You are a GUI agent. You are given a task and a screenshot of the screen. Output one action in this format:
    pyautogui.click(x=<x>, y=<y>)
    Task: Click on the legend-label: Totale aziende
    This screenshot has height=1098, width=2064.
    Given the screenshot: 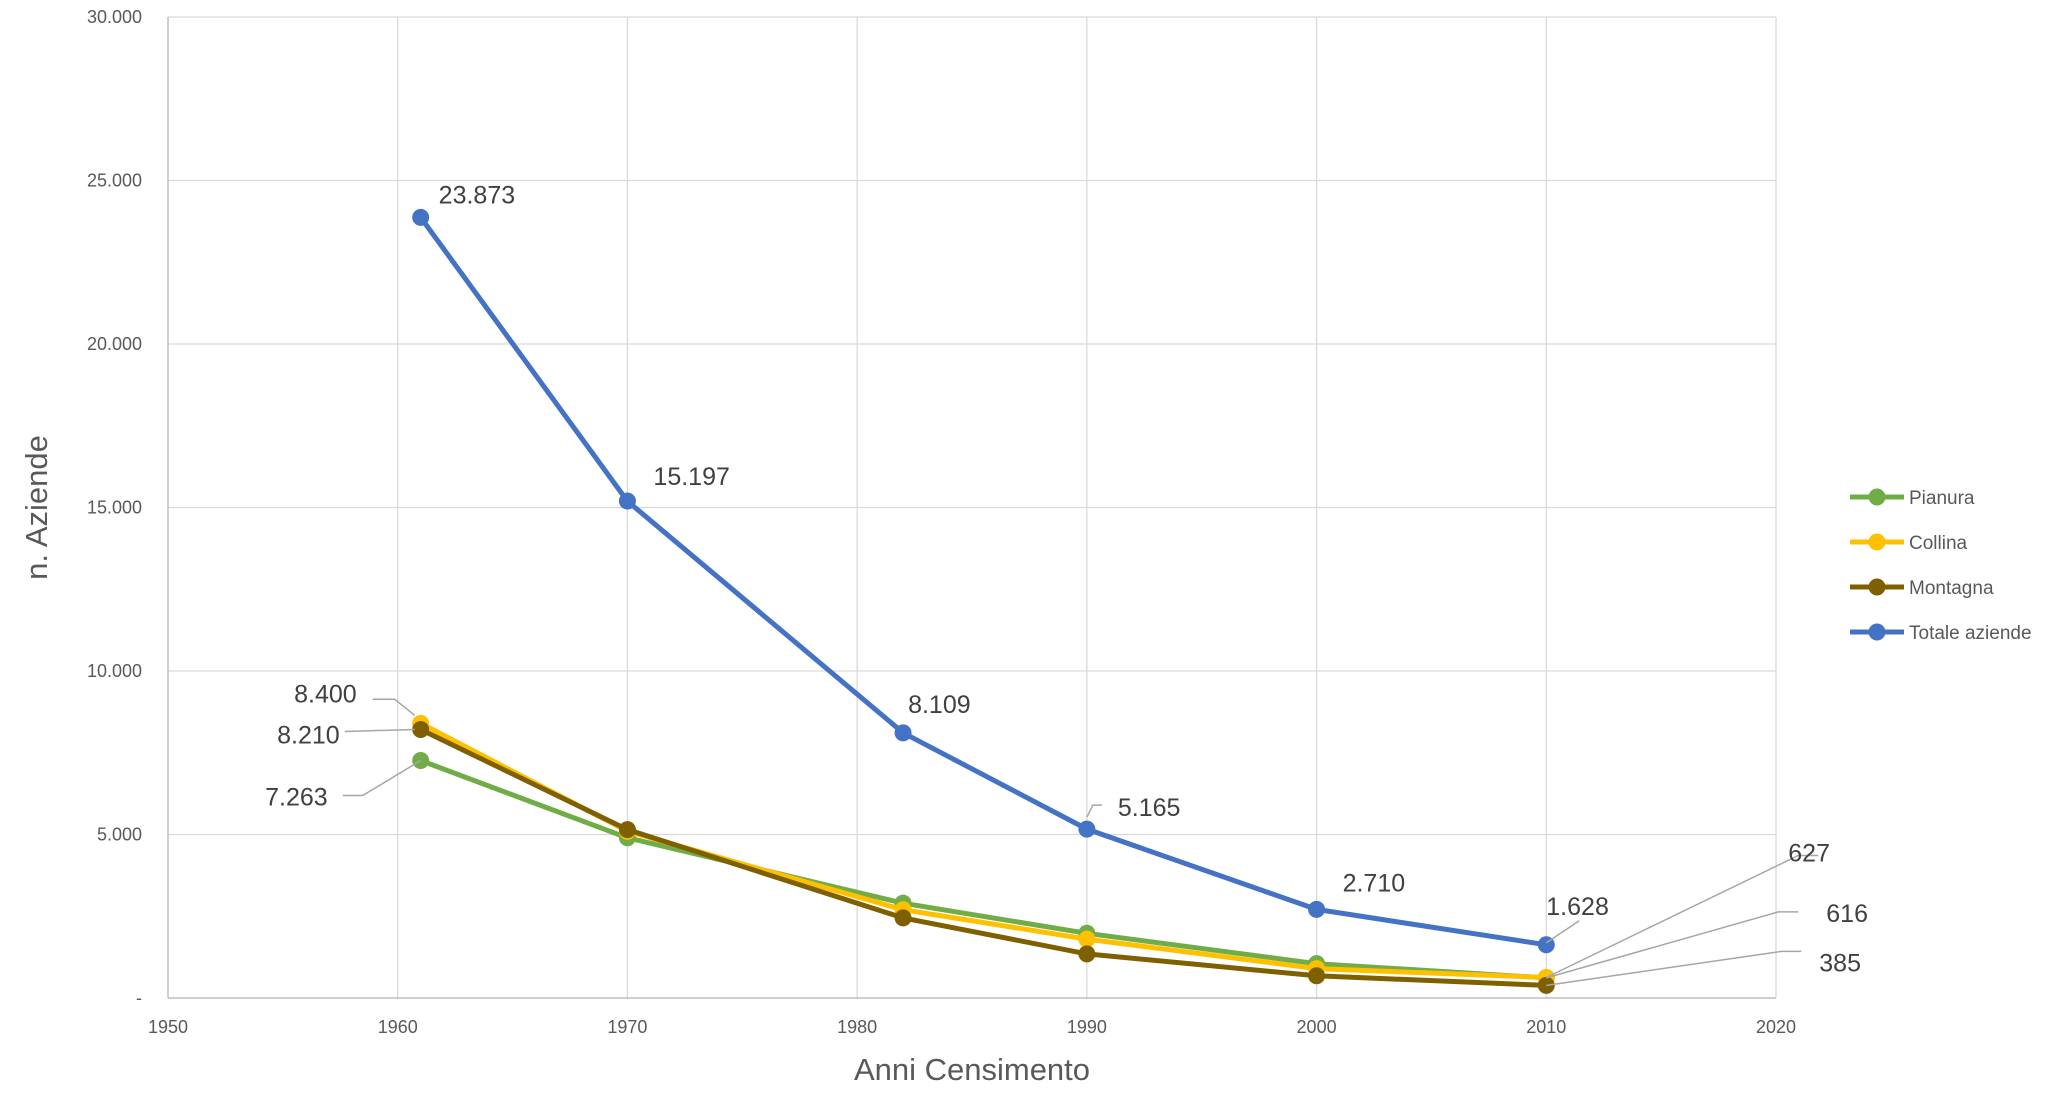 What is the action you would take?
    pyautogui.click(x=1970, y=633)
    